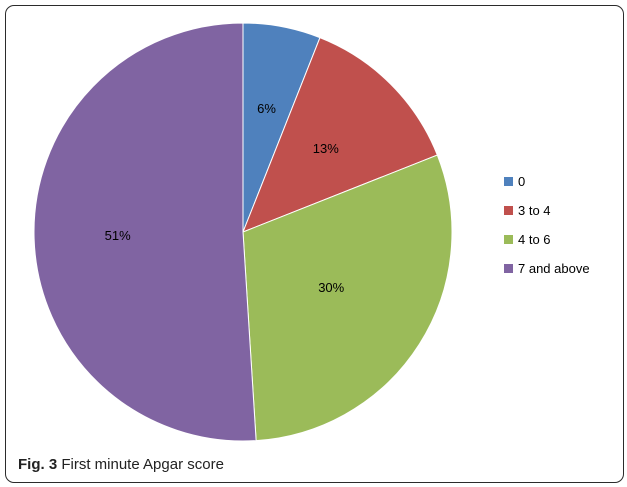  I want to click on figure-caption: Fig. 3 First minute Apgar score, so click(121, 464).